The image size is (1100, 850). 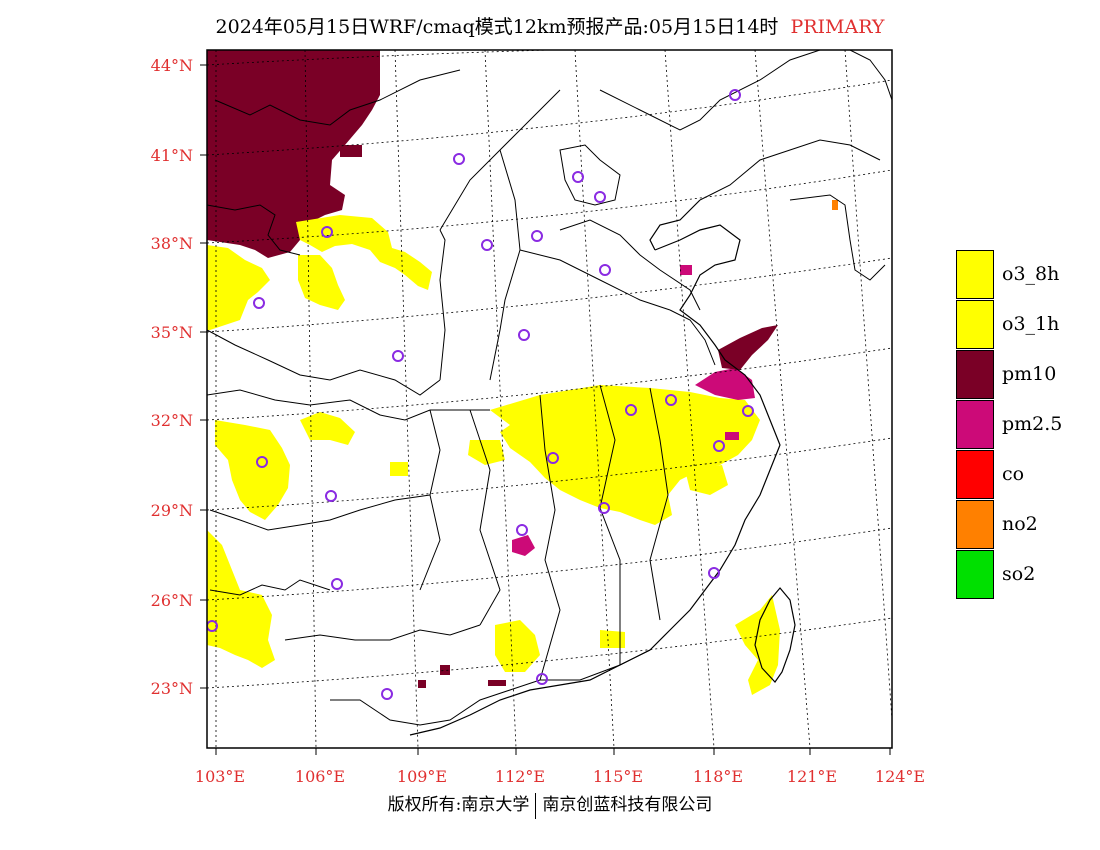 I want to click on taiwan-outline, so click(x=775, y=635).